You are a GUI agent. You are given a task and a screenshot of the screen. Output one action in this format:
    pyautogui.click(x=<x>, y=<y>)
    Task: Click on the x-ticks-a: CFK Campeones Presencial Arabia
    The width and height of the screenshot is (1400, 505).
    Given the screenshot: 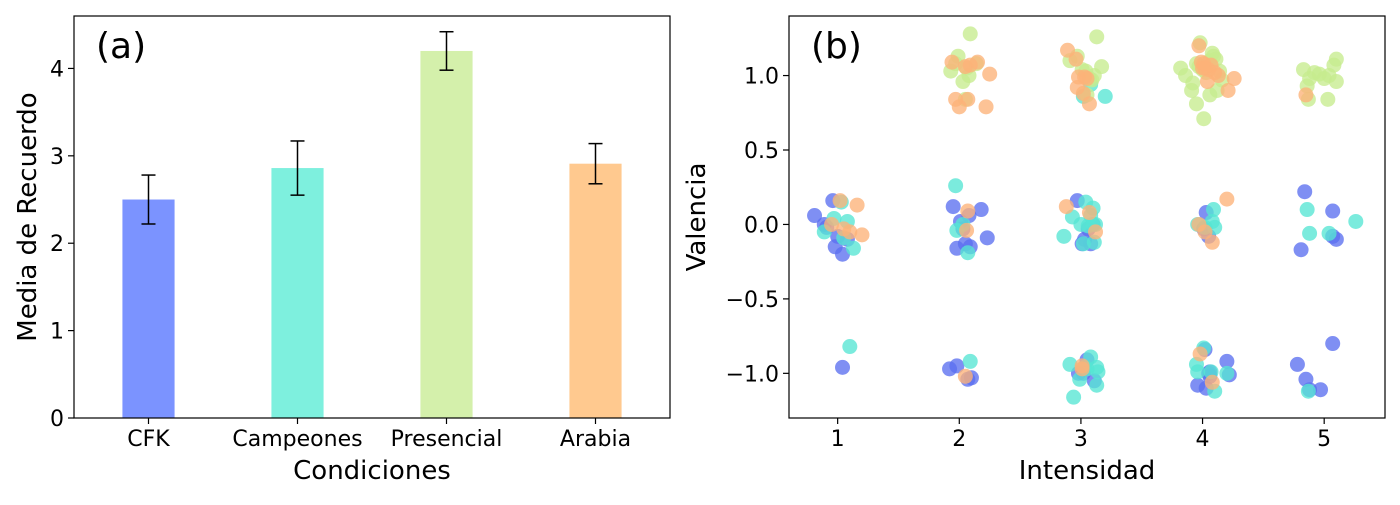 What is the action you would take?
    pyautogui.click(x=379, y=435)
    